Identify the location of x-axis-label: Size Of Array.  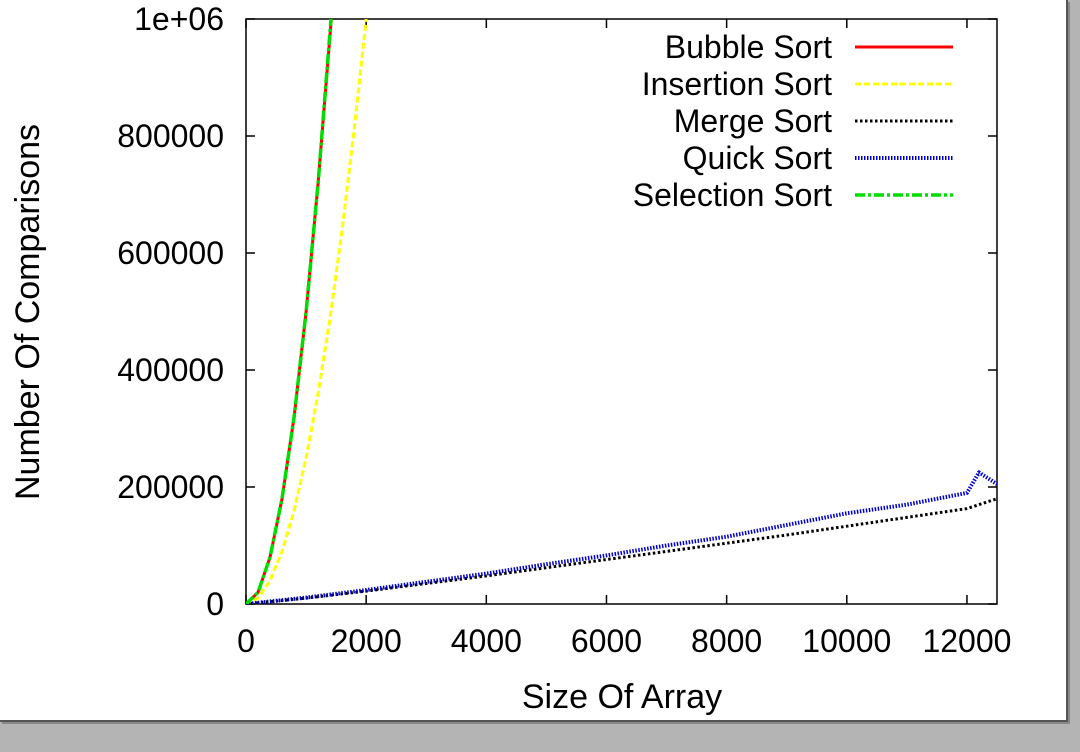
(622, 697).